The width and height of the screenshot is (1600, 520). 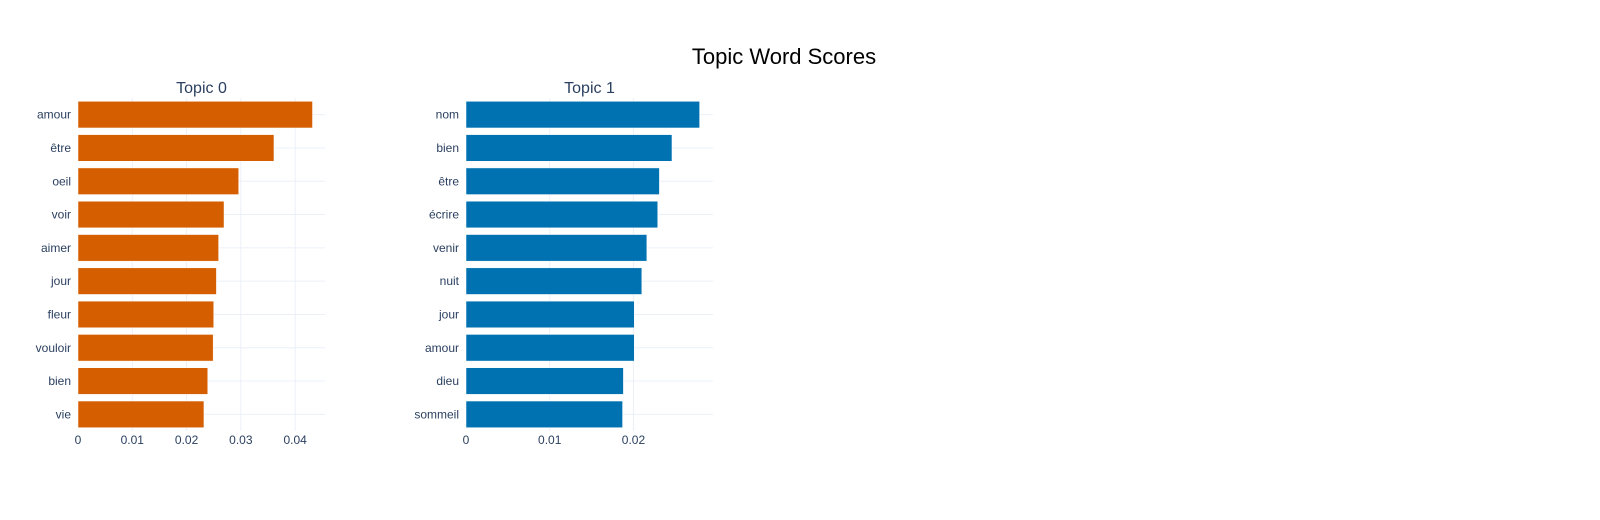 What do you see at coordinates (436, 414) in the screenshot?
I see `y-tick-label: sommeil` at bounding box center [436, 414].